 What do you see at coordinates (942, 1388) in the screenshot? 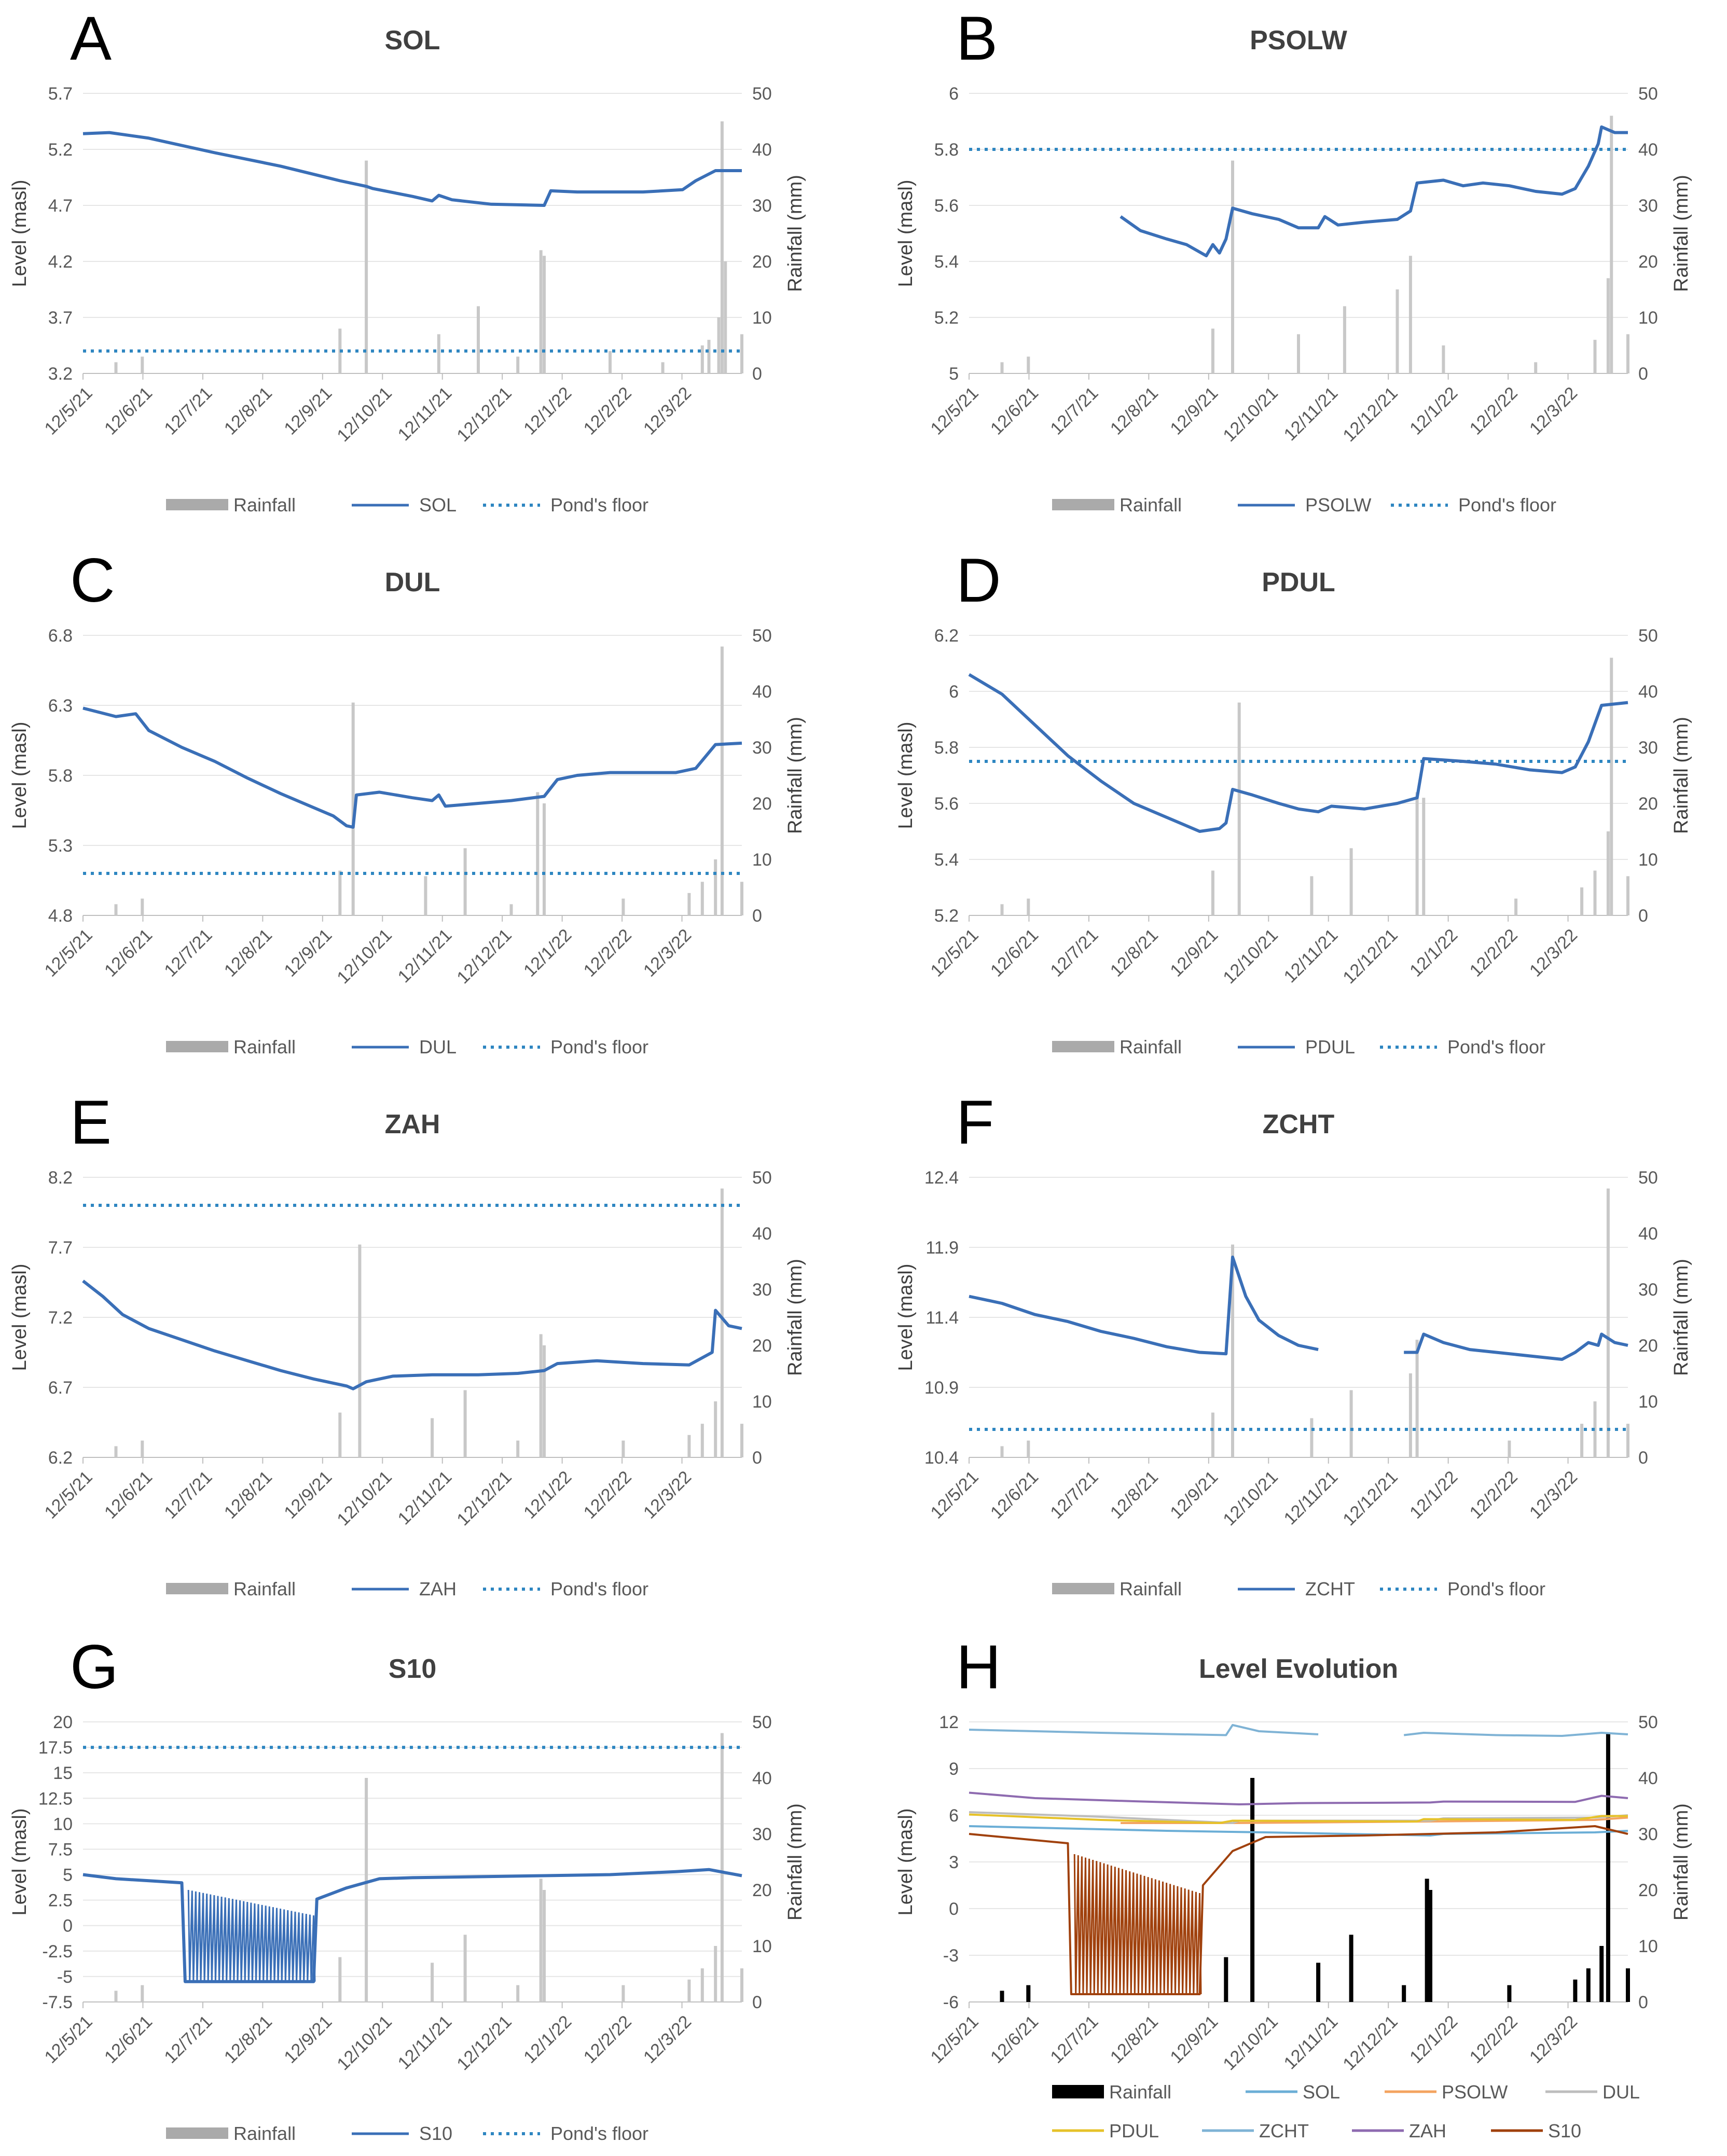
I see `y-tick-label: 10.9` at bounding box center [942, 1388].